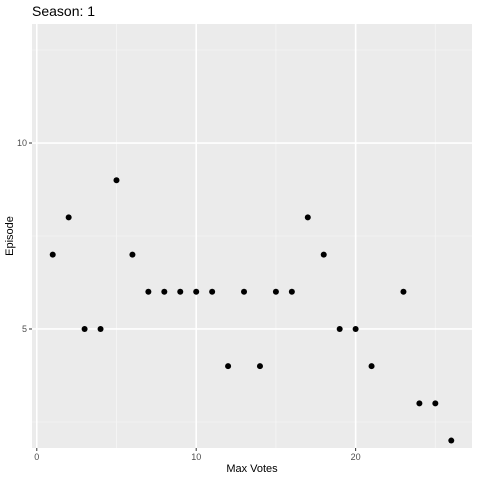 This screenshot has height=480, width=480. I want to click on chart-title: Season: 1, so click(63, 11).